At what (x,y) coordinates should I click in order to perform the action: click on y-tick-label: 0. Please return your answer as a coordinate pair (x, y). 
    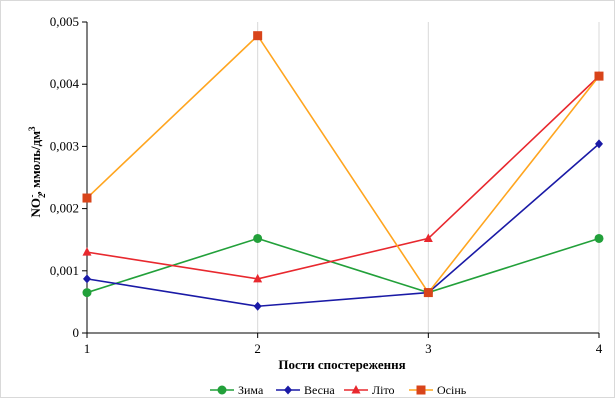
    Looking at the image, I should click on (76, 332).